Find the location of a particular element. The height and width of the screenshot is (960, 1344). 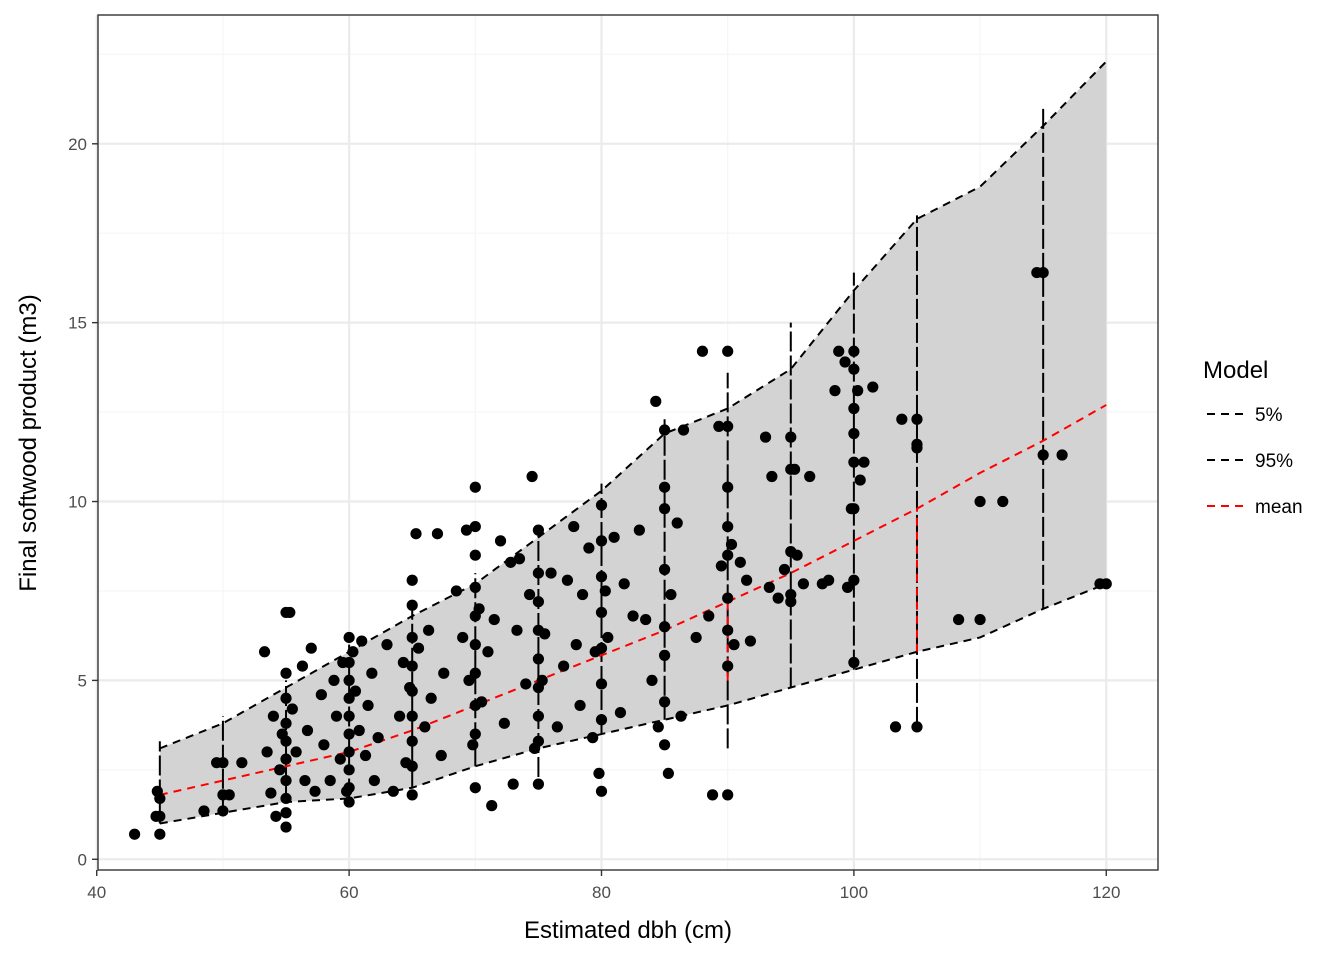

legend-label-5pct: 5% is located at coordinates (1269, 415).